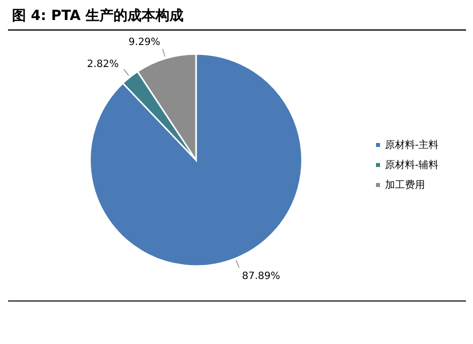 Image resolution: width=473 pixels, height=344 pixels. What do you see at coordinates (98, 15) in the screenshot?
I see `chart-title: 图 4: PTA 生产的成本构成` at bounding box center [98, 15].